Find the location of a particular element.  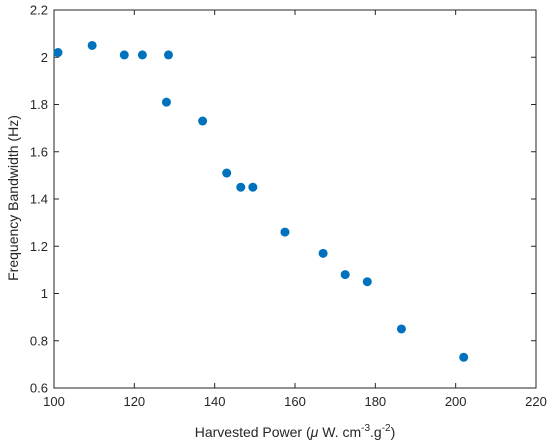

y-tick-label: 2 is located at coordinates (44, 57).